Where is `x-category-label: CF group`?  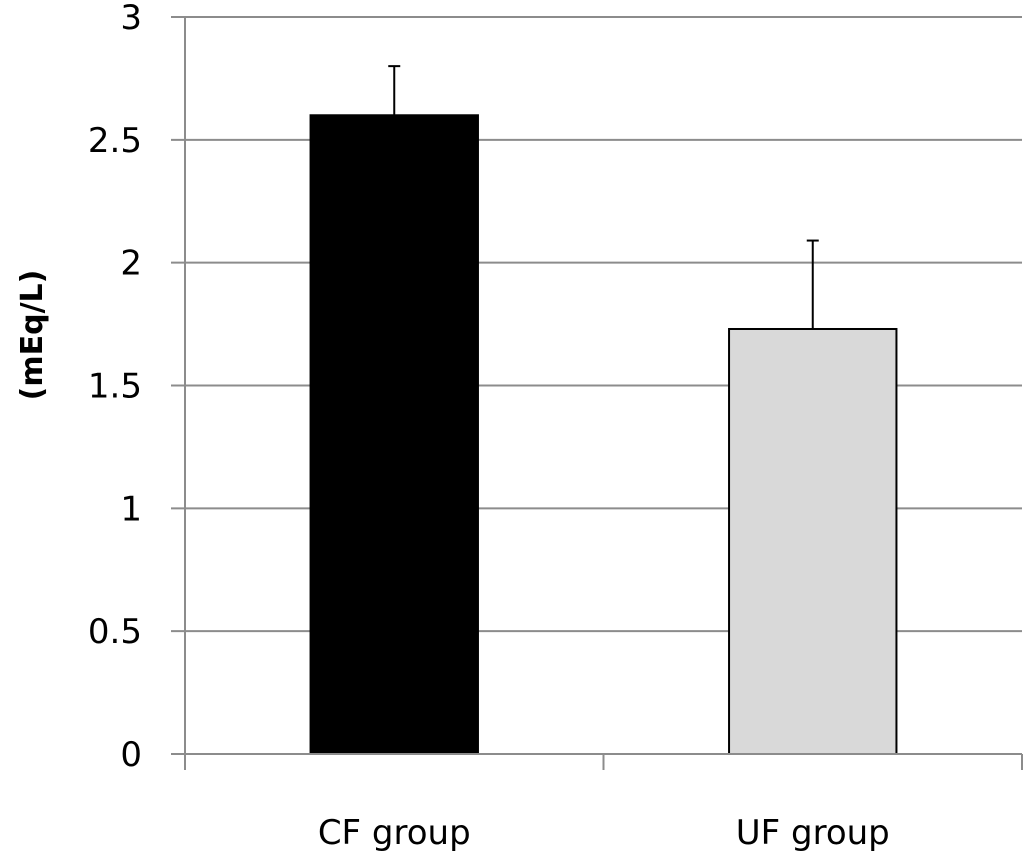
x-category-label: CF group is located at coordinates (394, 832).